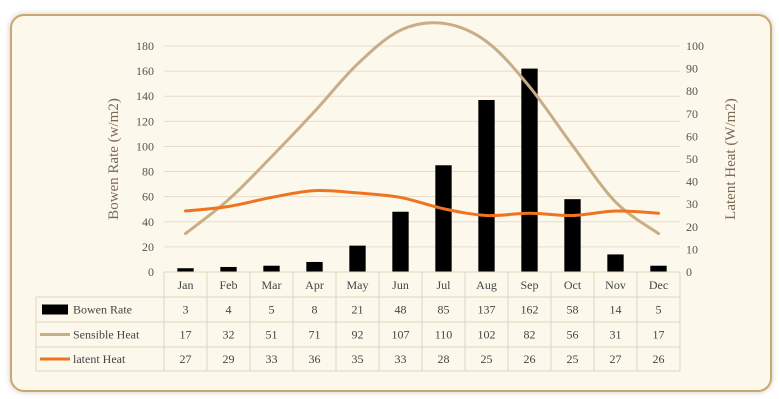 Image resolution: width=779 pixels, height=399 pixels. What do you see at coordinates (616, 335) in the screenshot?
I see `table-value: 31` at bounding box center [616, 335].